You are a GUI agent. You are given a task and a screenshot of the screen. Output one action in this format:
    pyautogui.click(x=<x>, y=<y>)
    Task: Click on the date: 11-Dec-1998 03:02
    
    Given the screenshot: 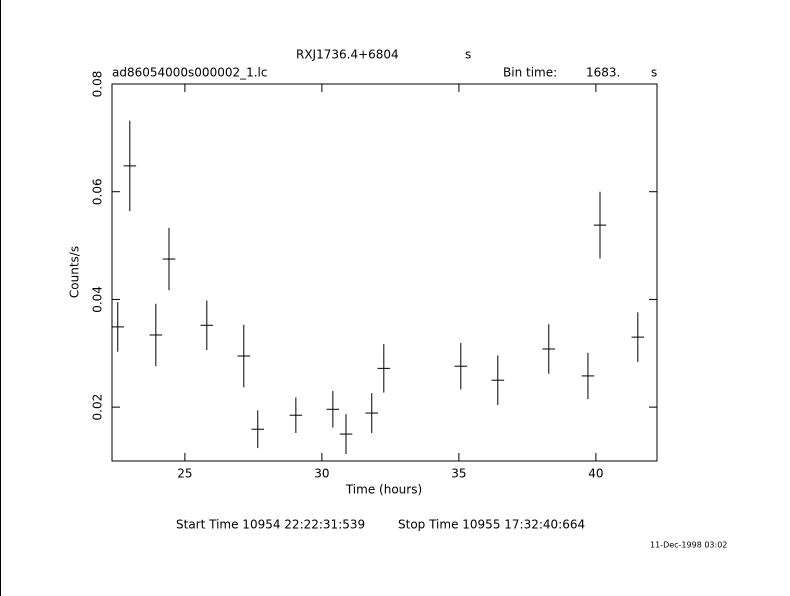 What is the action you would take?
    pyautogui.click(x=688, y=545)
    